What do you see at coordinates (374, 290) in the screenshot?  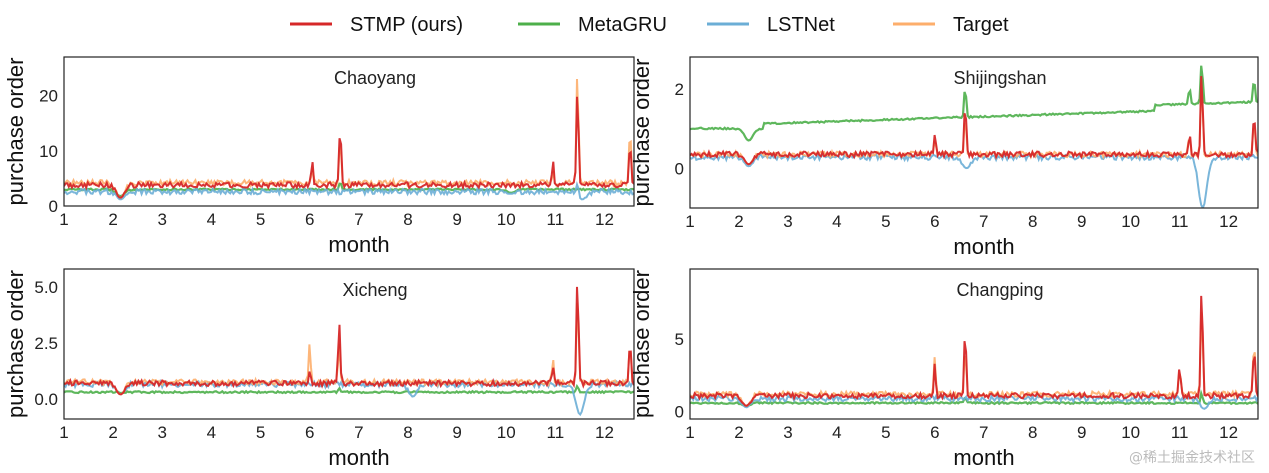 I see `panel-title: Xicheng` at bounding box center [374, 290].